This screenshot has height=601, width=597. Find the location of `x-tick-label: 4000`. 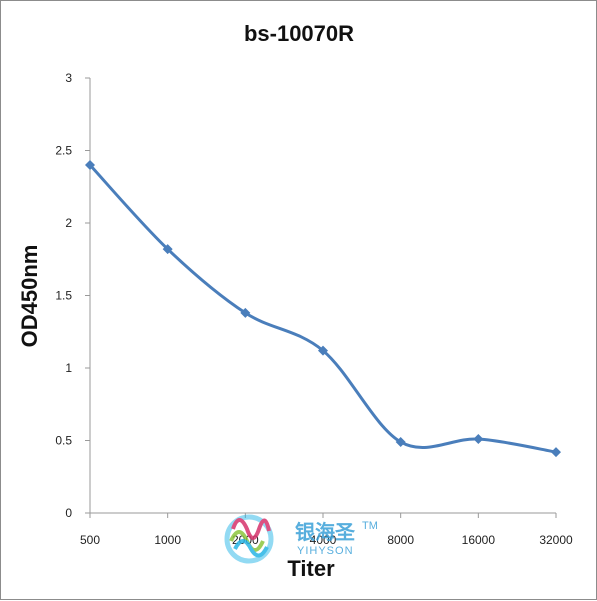

x-tick-label: 4000 is located at coordinates (323, 540).